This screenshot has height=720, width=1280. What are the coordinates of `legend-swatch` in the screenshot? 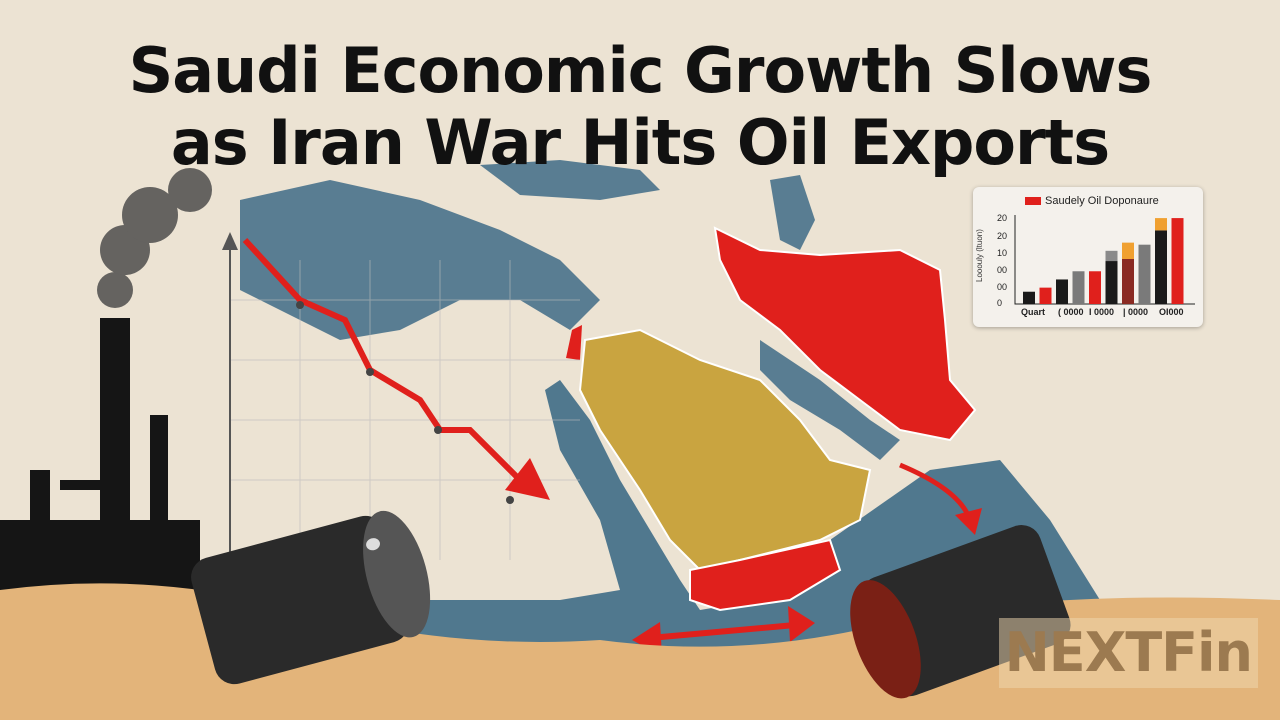 It's located at (1033, 201).